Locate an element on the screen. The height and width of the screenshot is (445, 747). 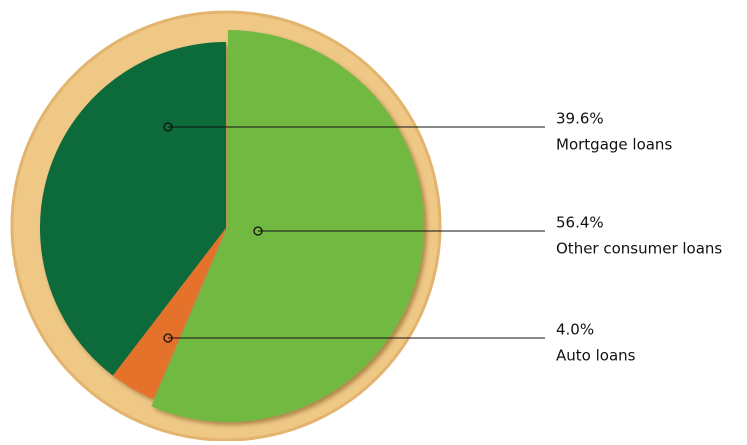
category-label: Other consumer loans is located at coordinates (639, 249).